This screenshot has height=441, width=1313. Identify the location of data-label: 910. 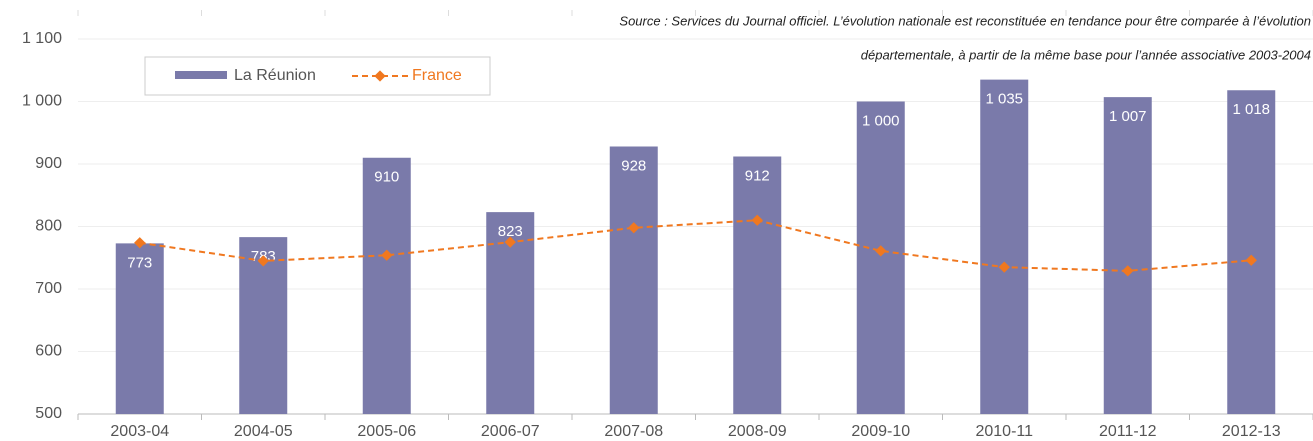
(386, 177).